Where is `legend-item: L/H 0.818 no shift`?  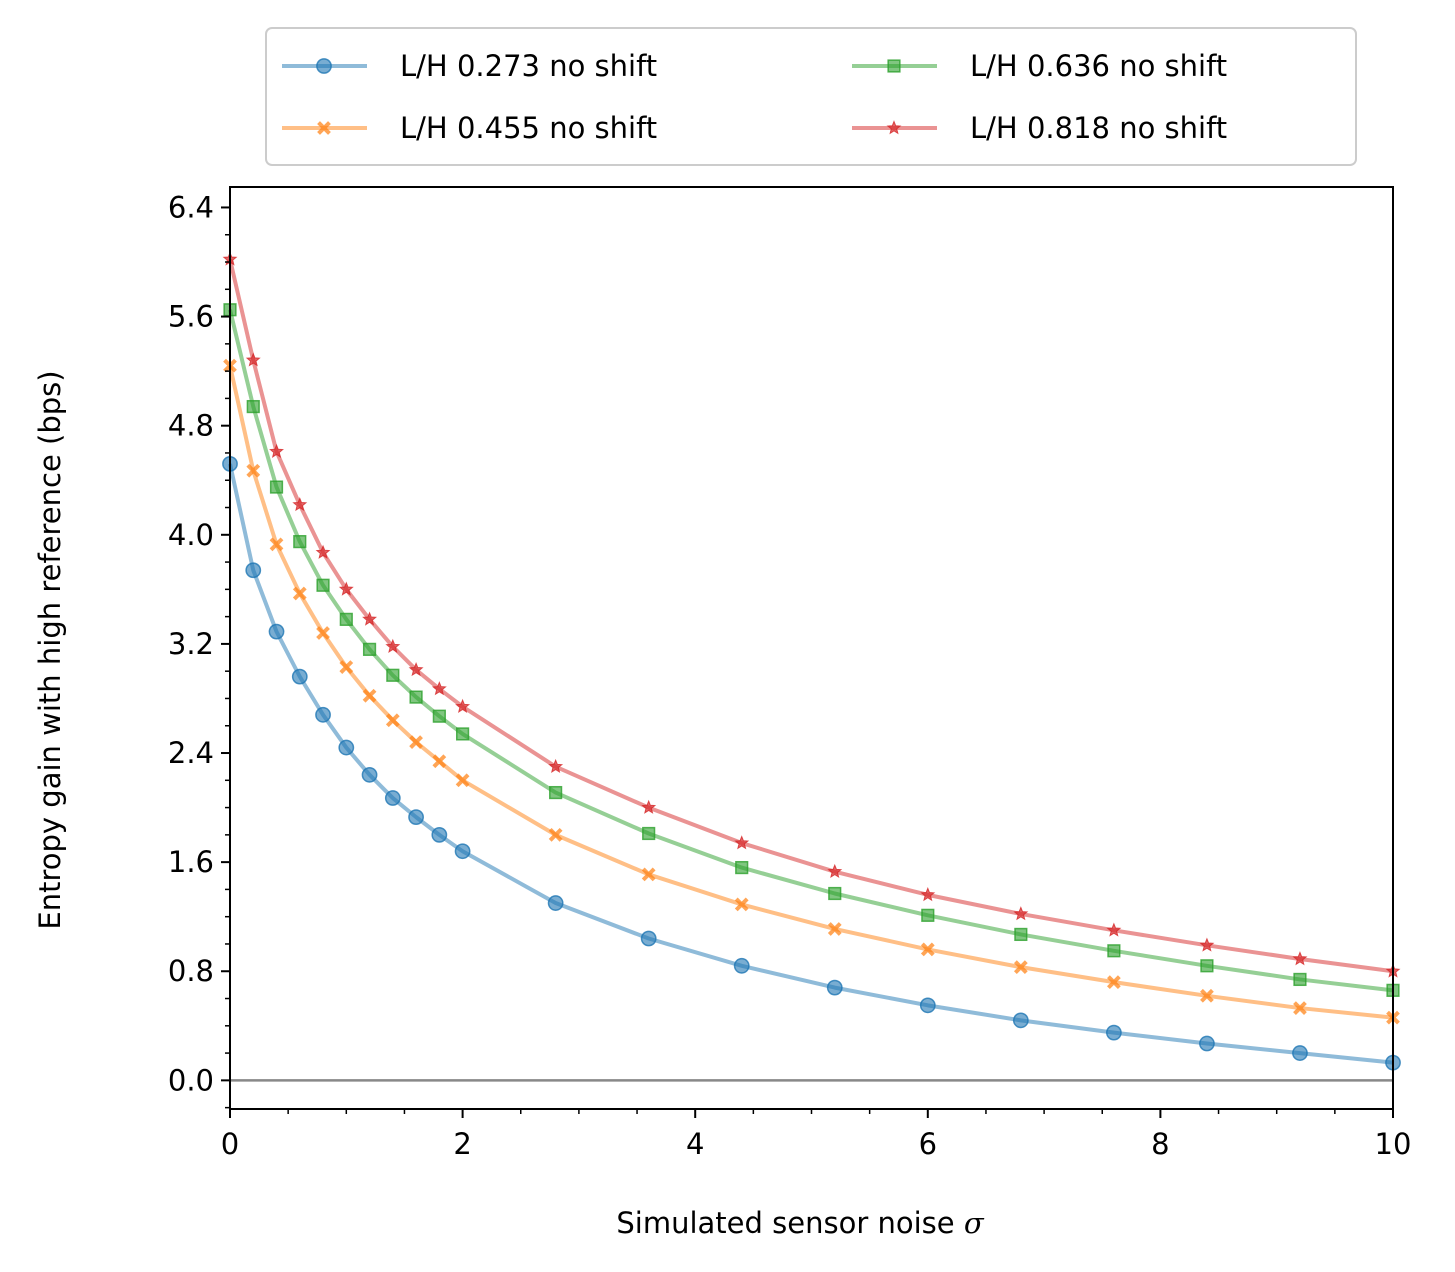
legend-item: L/H 0.818 no shift is located at coordinates (1039, 128).